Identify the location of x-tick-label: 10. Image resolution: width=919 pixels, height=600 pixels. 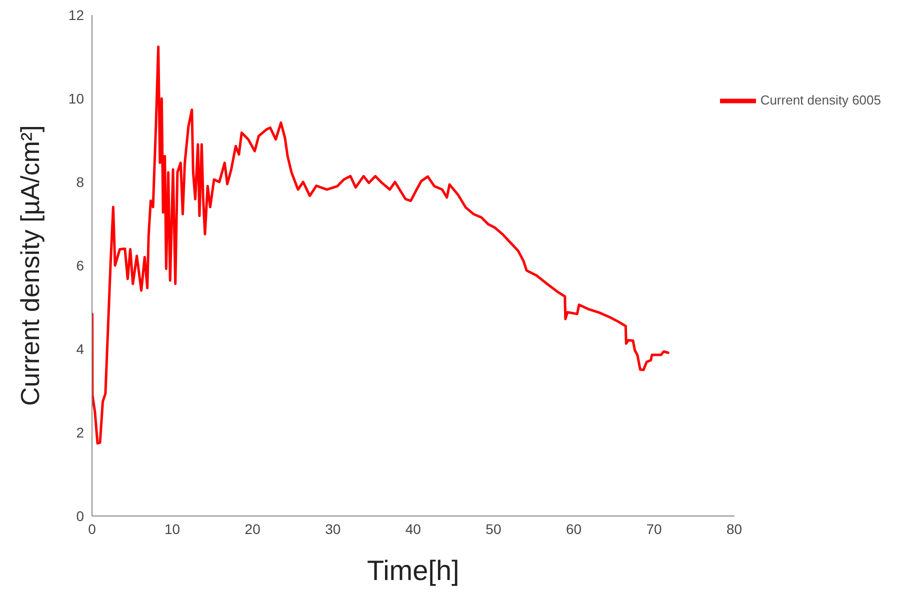
(172, 528).